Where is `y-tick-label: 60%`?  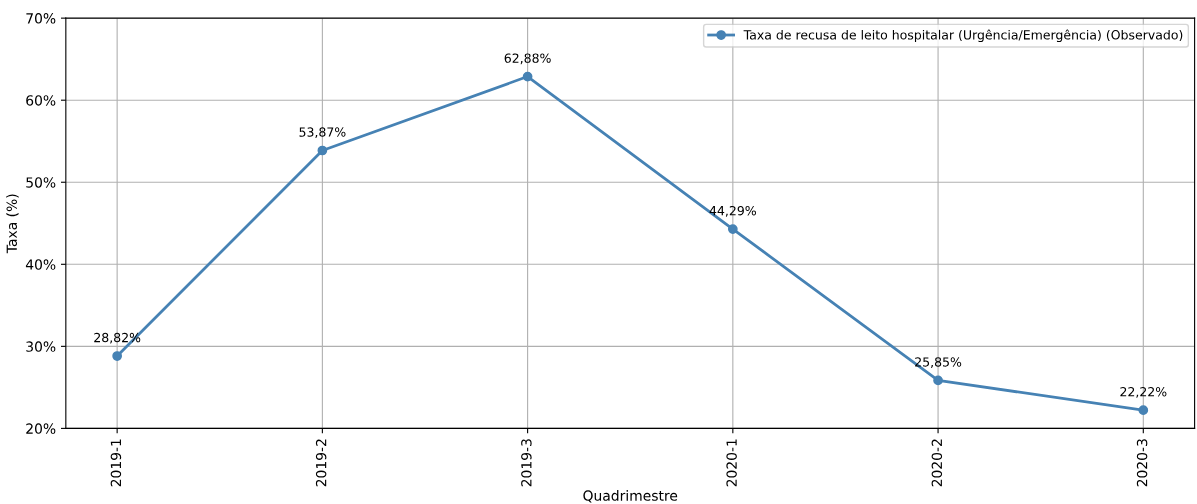
y-tick-label: 60% is located at coordinates (41, 100).